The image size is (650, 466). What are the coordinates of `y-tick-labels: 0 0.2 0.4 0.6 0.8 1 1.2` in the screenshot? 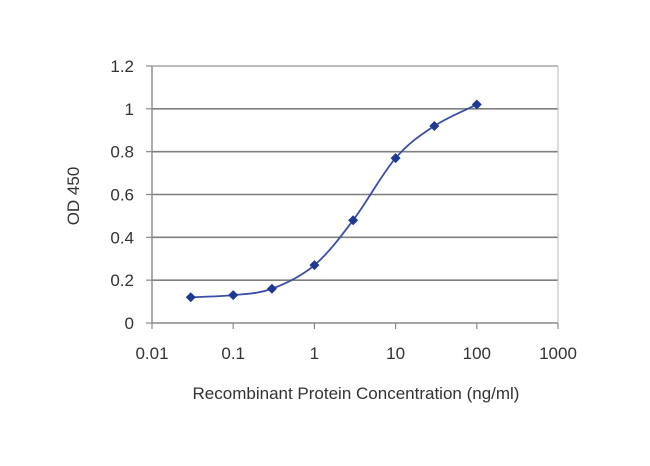 It's located at (122, 195).